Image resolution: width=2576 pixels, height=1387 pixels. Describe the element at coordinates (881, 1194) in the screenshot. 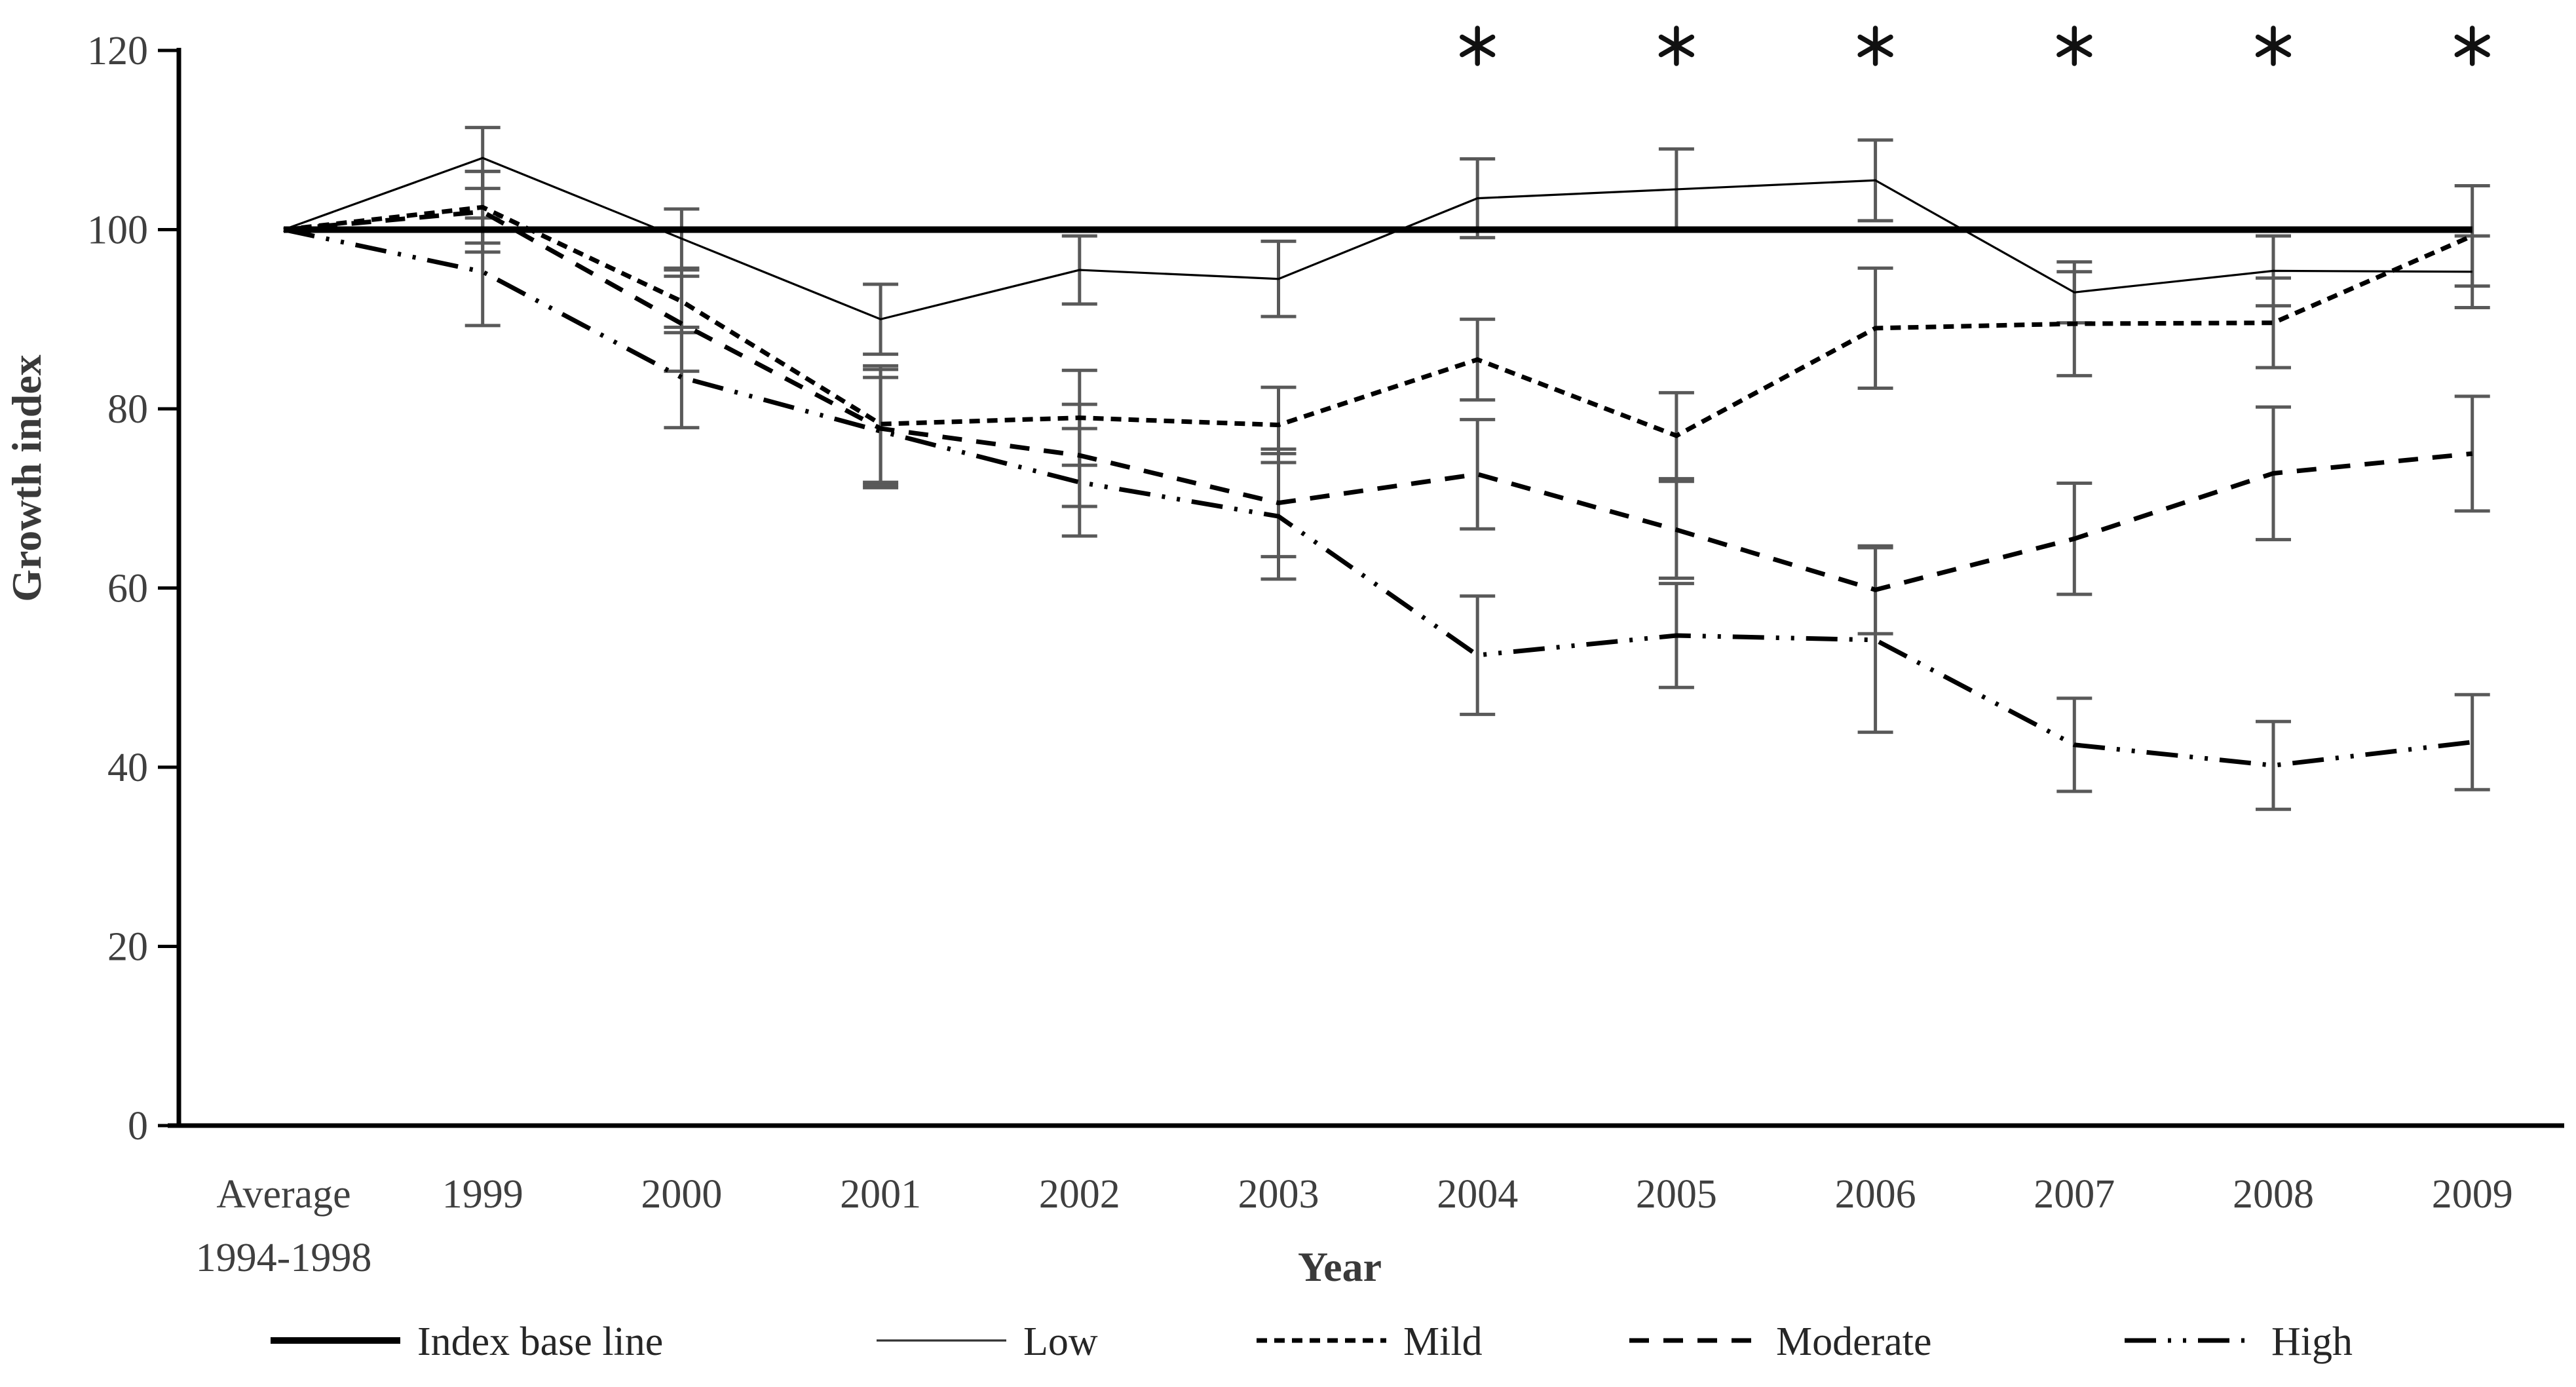

I see `x-category-label: 2001` at that location.